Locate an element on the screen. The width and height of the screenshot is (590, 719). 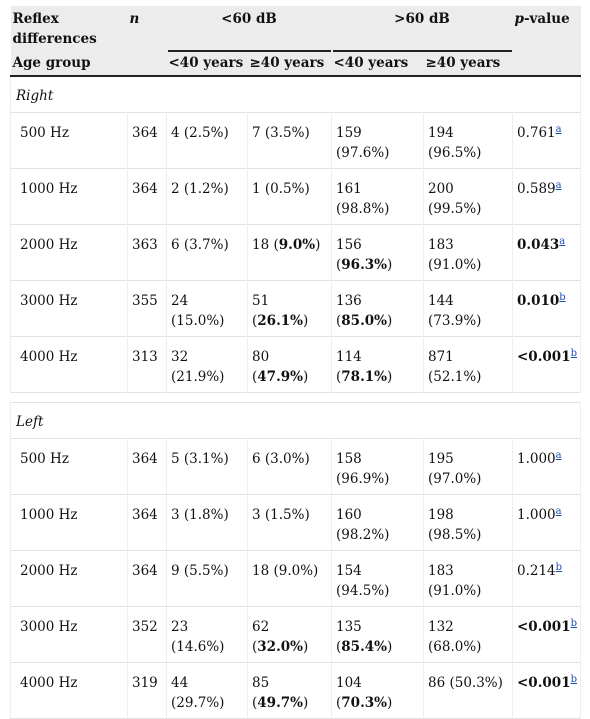
n-cell: 313 is located at coordinates (147, 364).